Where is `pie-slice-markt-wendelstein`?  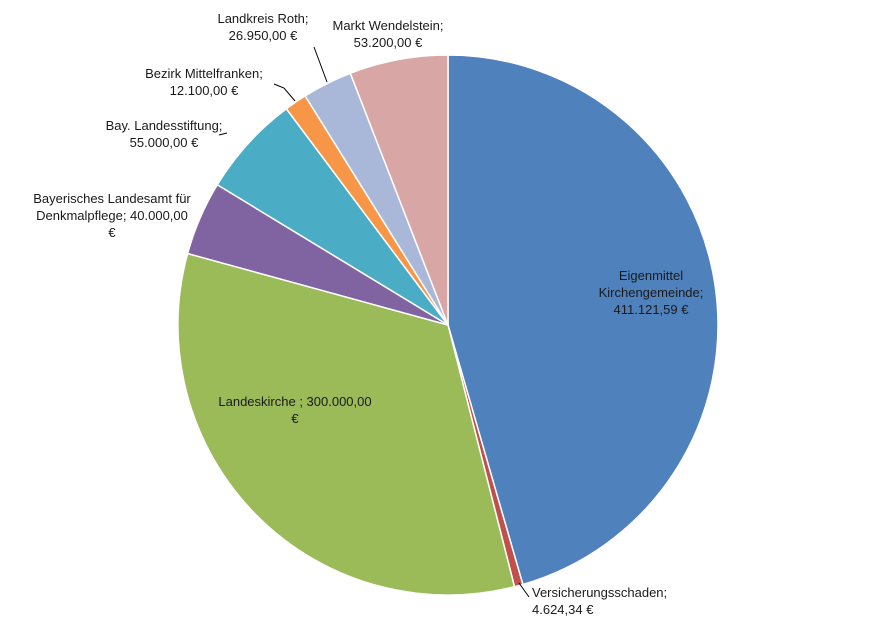
pie-slice-markt-wendelstein is located at coordinates (399, 190).